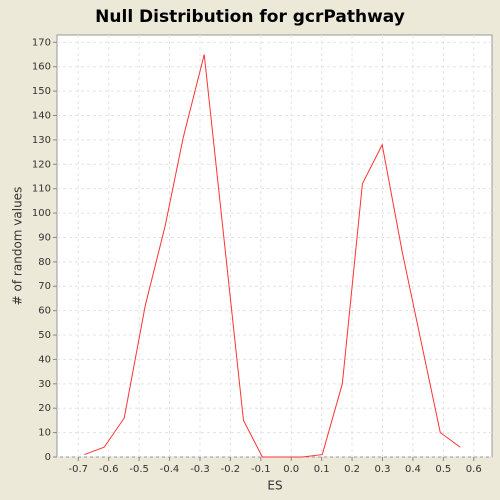  I want to click on y-tick-label: 40, so click(44, 359).